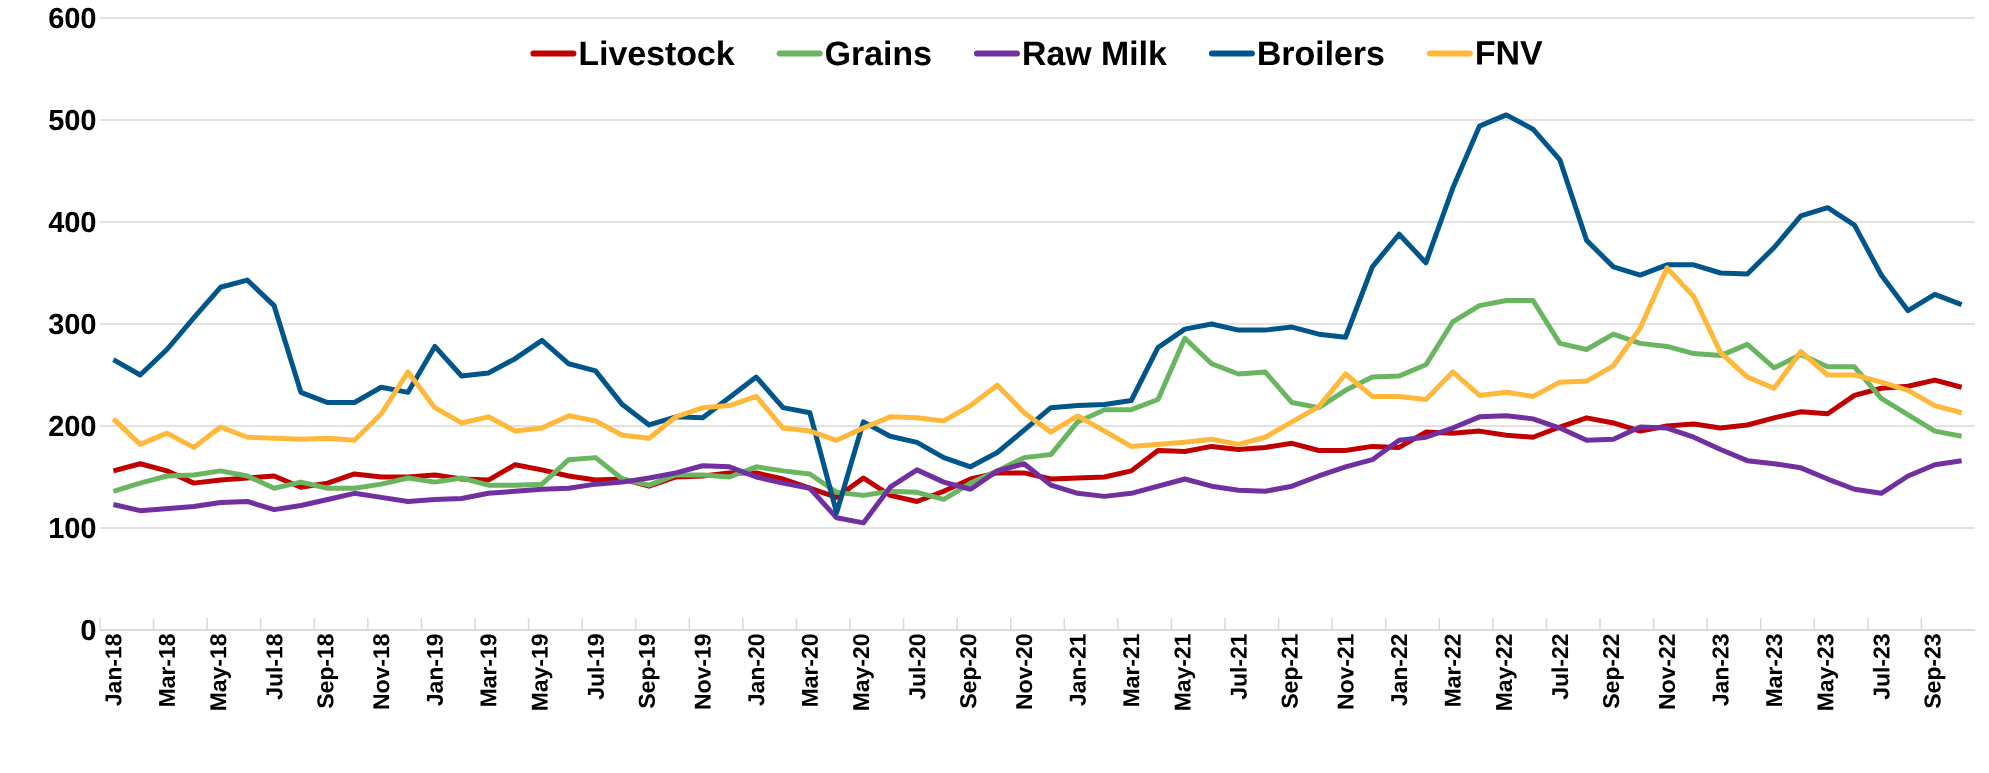 This screenshot has width=1989, height=773. Describe the element at coordinates (1345, 671) in the screenshot. I see `x-tick-label: Nov-21` at that location.